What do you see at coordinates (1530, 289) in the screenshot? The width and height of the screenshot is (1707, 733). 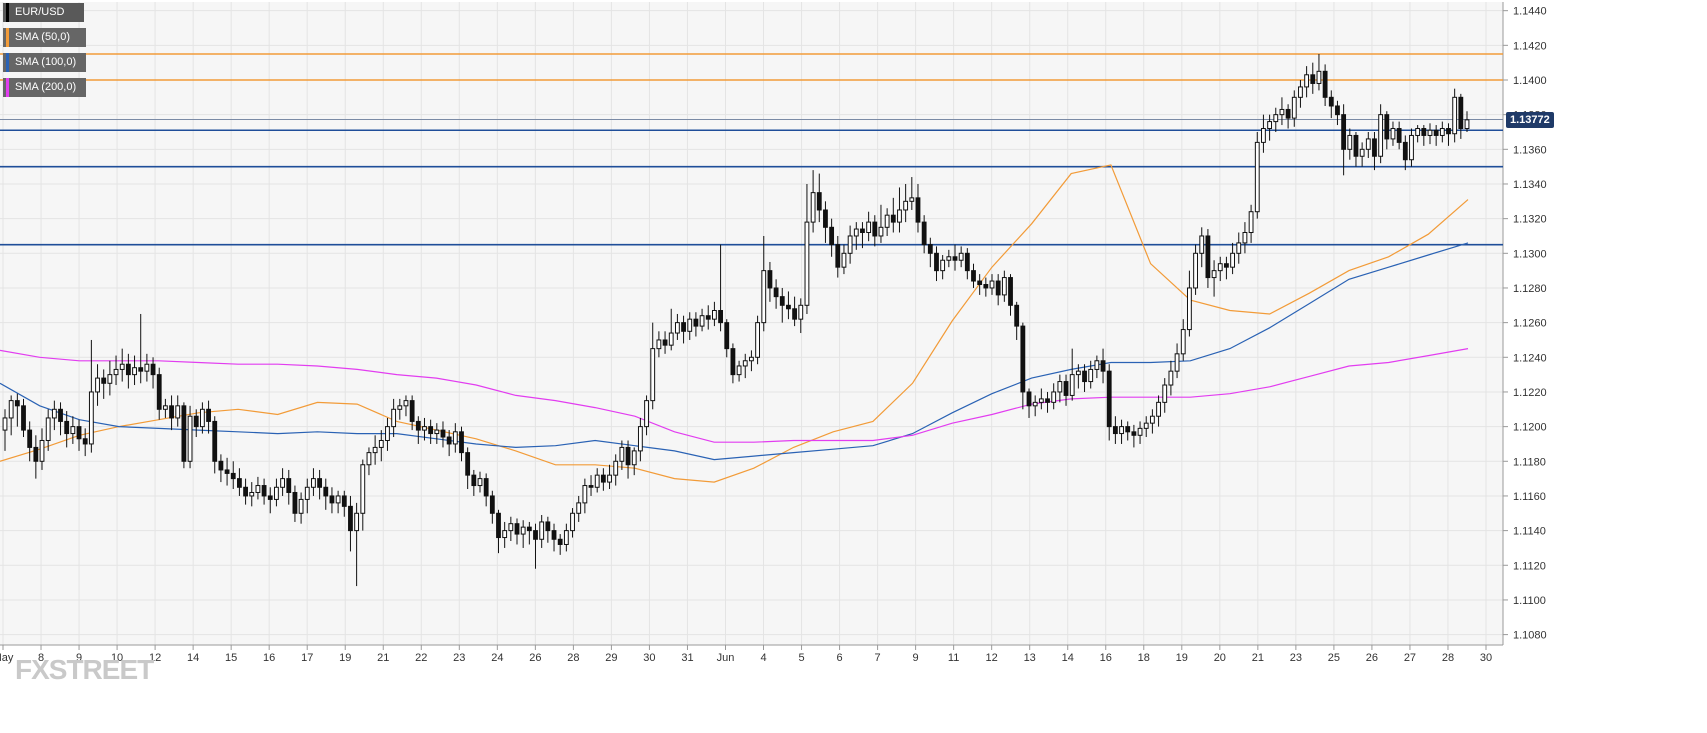 I see `y-tick-label: 1.1280` at bounding box center [1530, 289].